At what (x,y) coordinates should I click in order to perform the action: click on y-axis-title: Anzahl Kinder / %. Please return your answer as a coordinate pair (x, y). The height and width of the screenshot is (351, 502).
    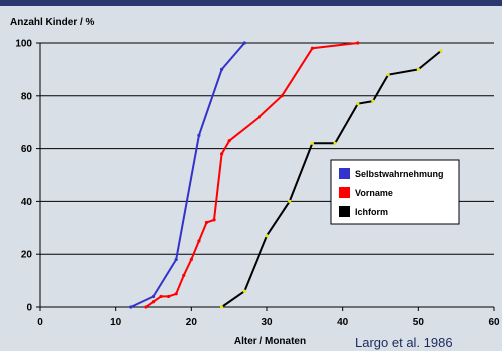
    Looking at the image, I should click on (52, 22).